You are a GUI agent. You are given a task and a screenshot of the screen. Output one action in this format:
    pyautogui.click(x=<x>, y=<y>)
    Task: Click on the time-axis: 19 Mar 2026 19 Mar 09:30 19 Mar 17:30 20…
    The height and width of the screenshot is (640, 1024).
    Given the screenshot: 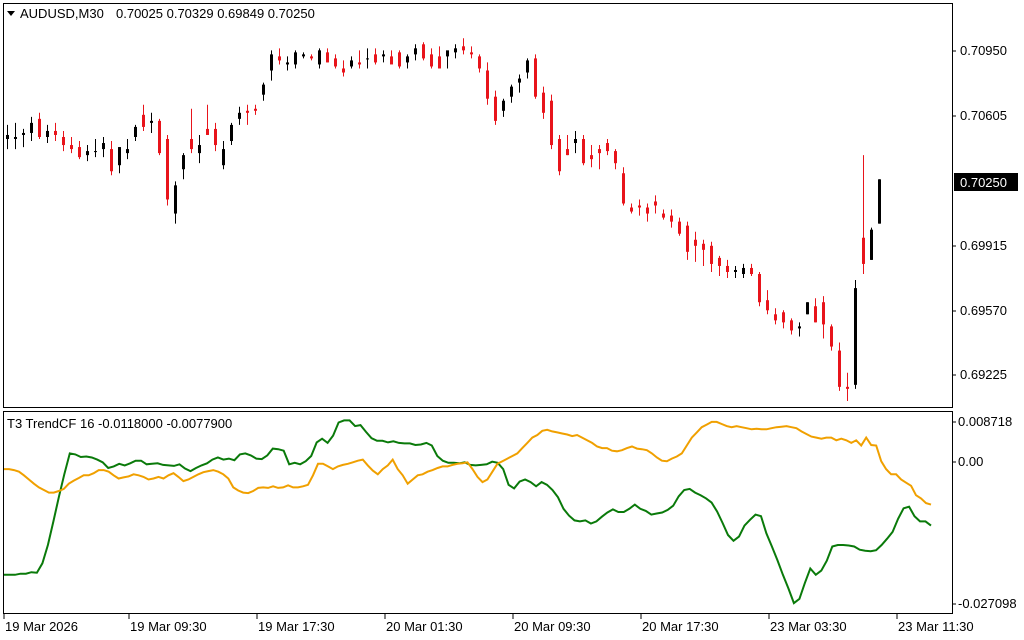 What is the action you would take?
    pyautogui.click(x=488, y=624)
    